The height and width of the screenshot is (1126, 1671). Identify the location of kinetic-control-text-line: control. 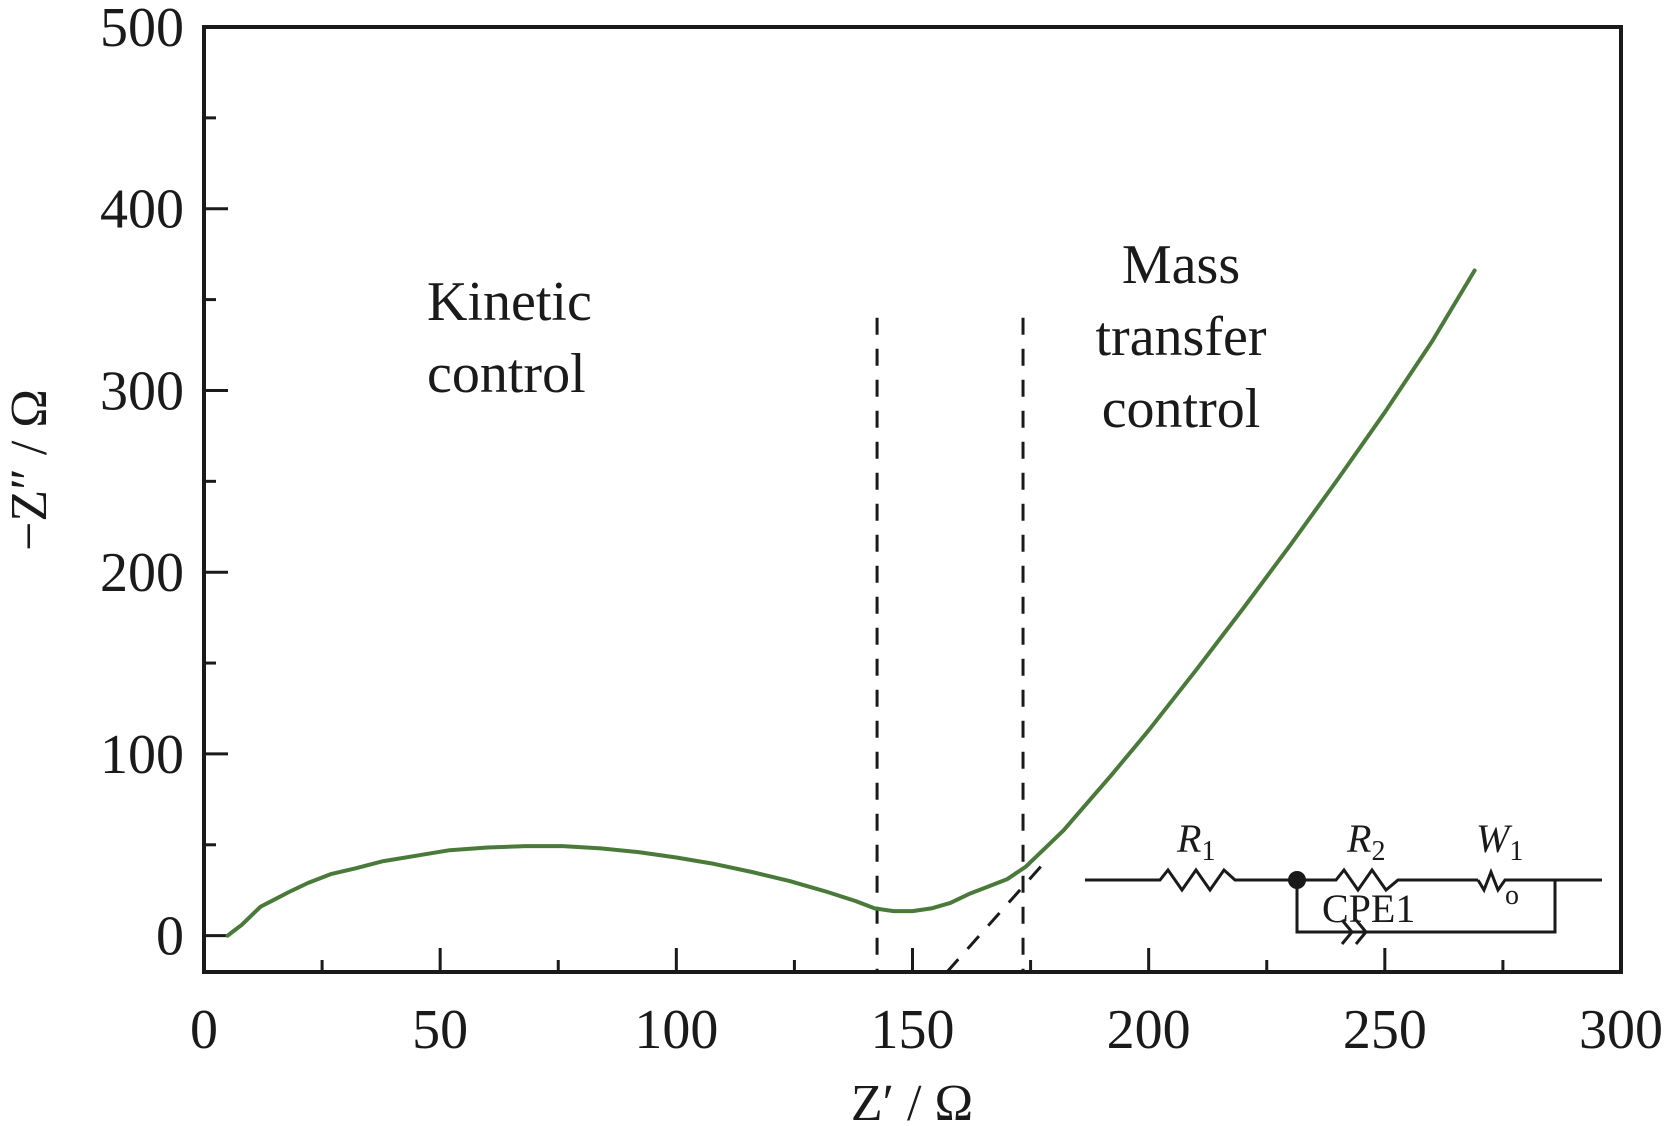
(506, 374).